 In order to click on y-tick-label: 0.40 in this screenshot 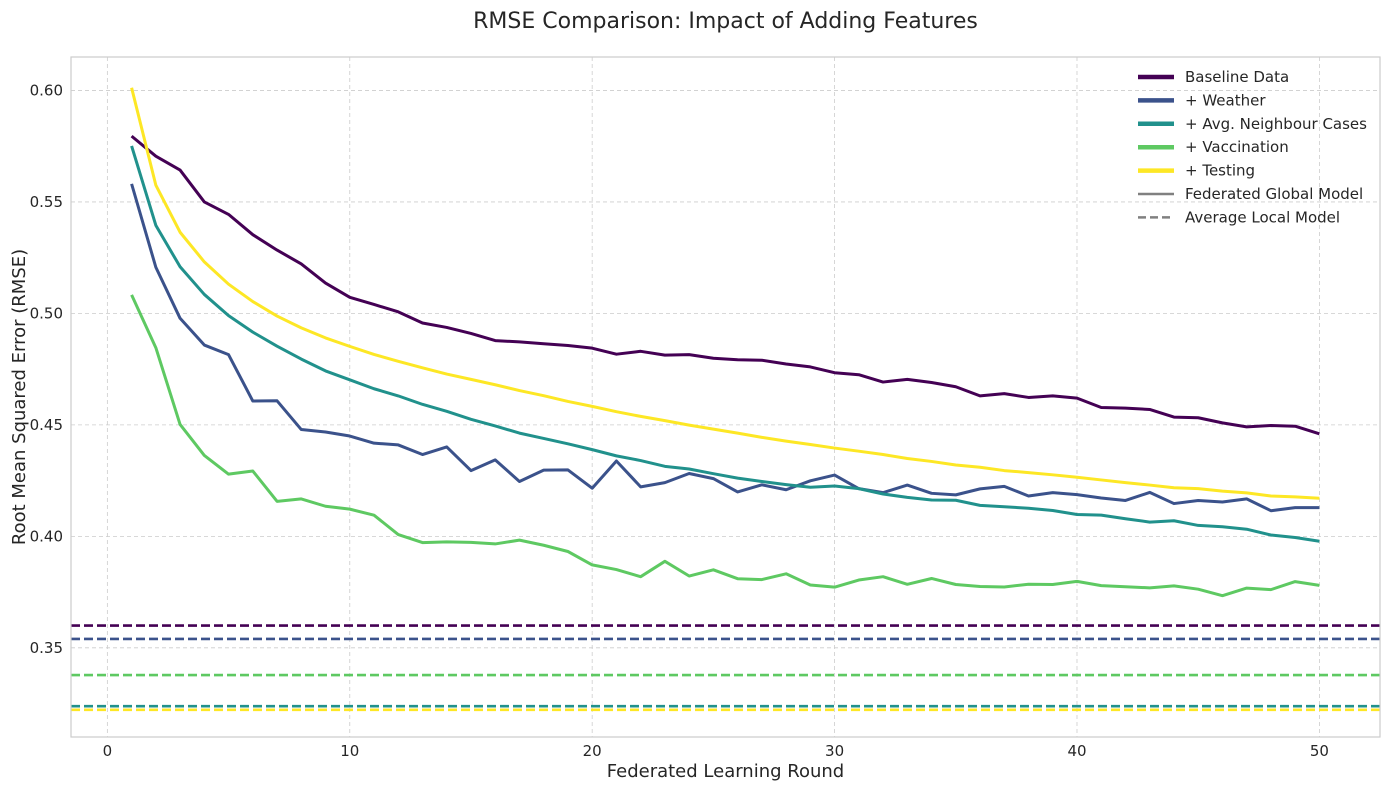, I will do `click(46, 536)`.